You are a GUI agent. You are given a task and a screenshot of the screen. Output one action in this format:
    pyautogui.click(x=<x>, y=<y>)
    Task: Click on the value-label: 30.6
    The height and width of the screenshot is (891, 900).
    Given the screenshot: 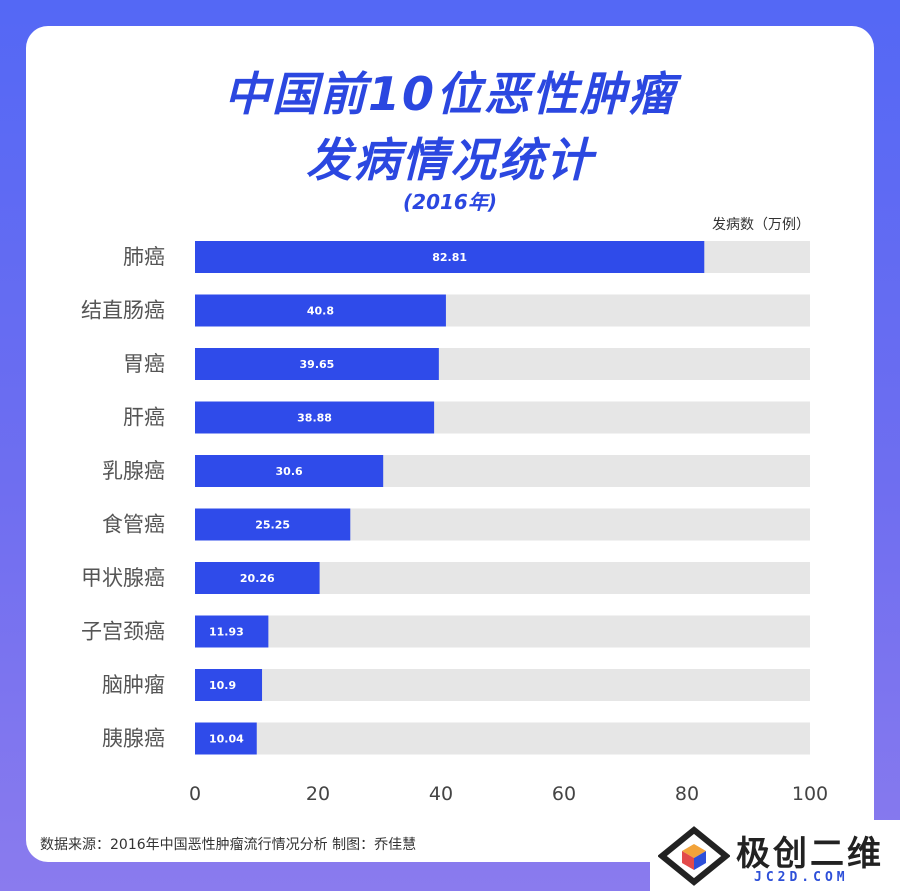 What is the action you would take?
    pyautogui.click(x=289, y=471)
    